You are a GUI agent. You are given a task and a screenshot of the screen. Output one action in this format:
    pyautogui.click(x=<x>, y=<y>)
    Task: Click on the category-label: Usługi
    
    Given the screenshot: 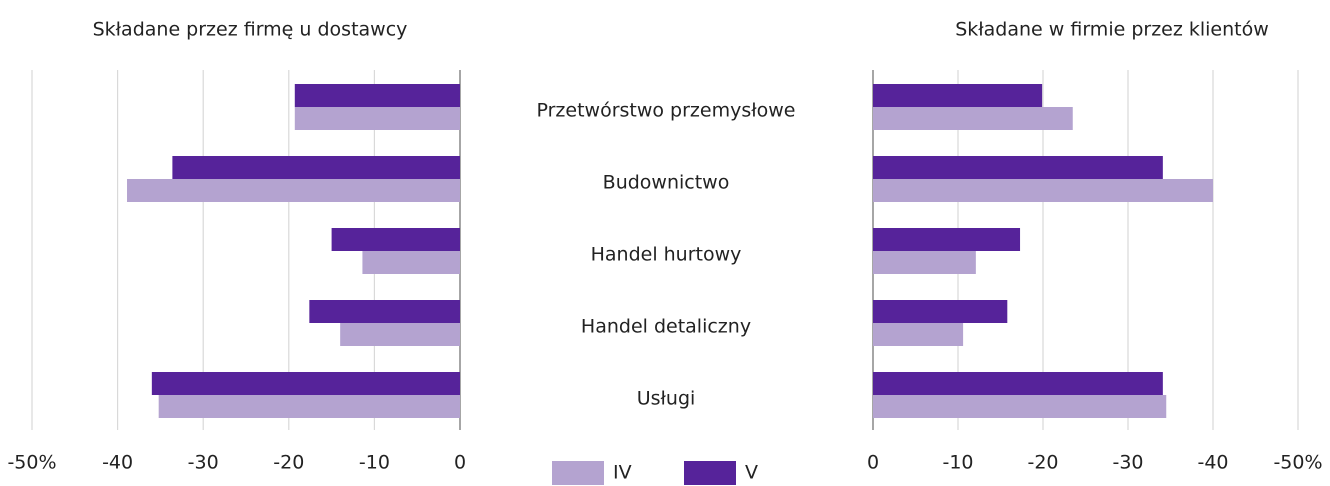 What is the action you would take?
    pyautogui.click(x=666, y=399)
    